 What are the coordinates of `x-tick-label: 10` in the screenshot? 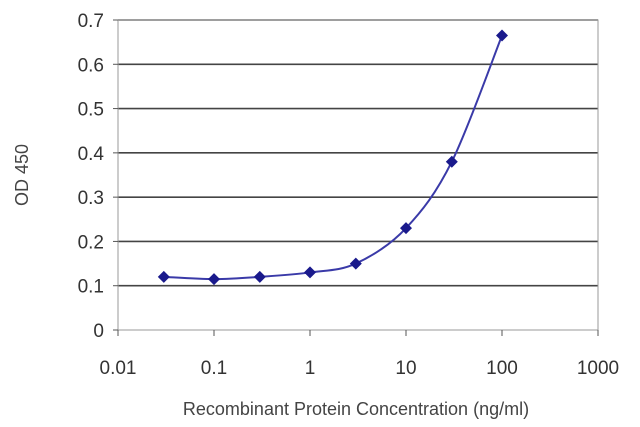 It's located at (405, 368).